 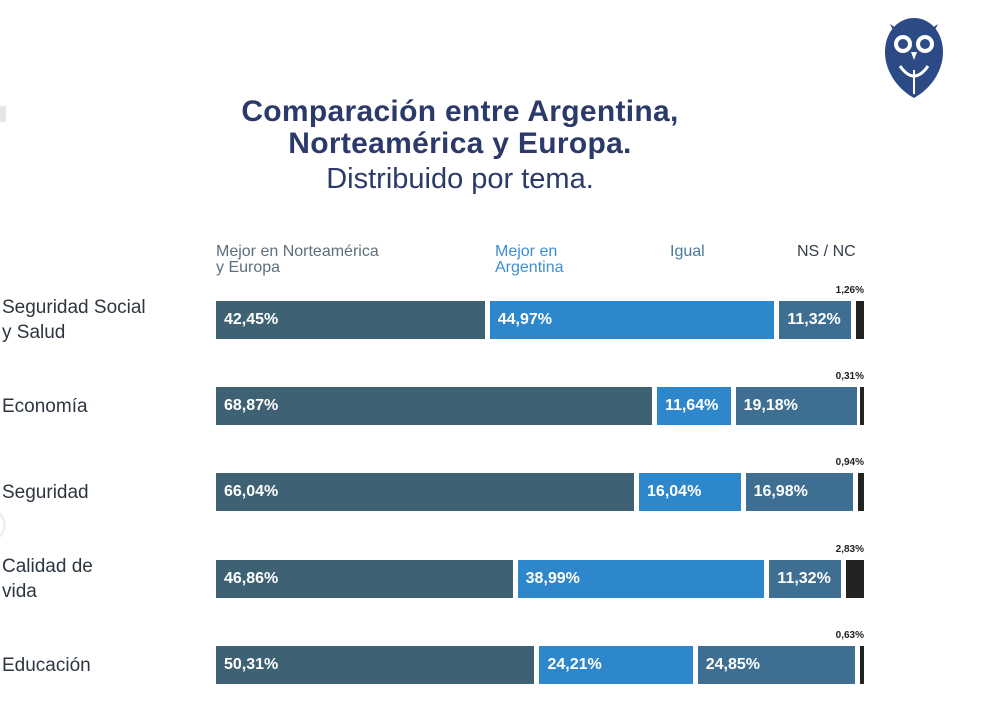 I want to click on bar-segment: 19,18%, so click(x=796, y=406).